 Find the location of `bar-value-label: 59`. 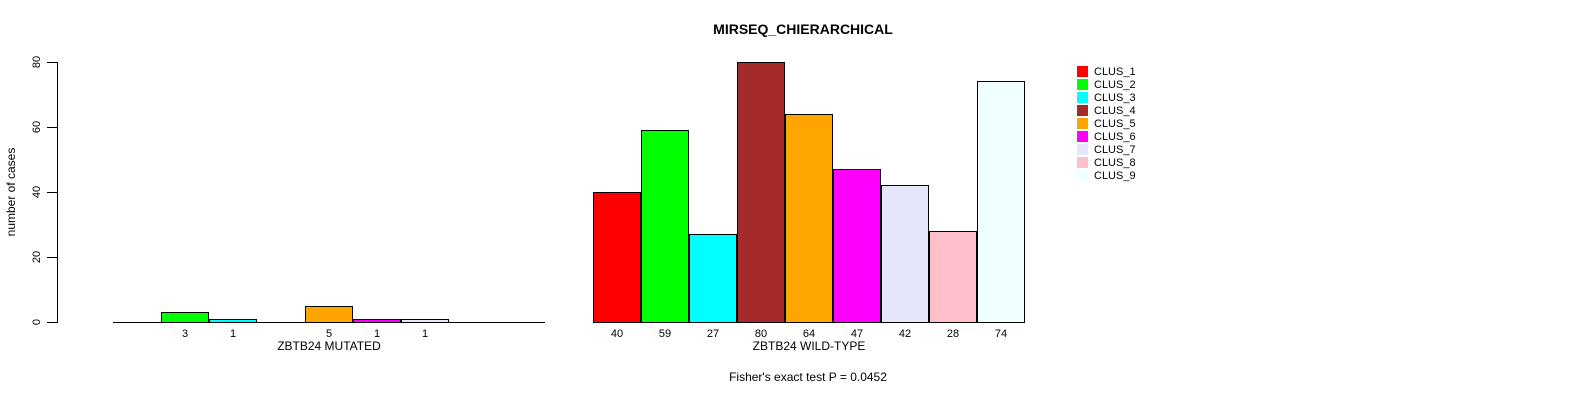

bar-value-label: 59 is located at coordinates (665, 334).